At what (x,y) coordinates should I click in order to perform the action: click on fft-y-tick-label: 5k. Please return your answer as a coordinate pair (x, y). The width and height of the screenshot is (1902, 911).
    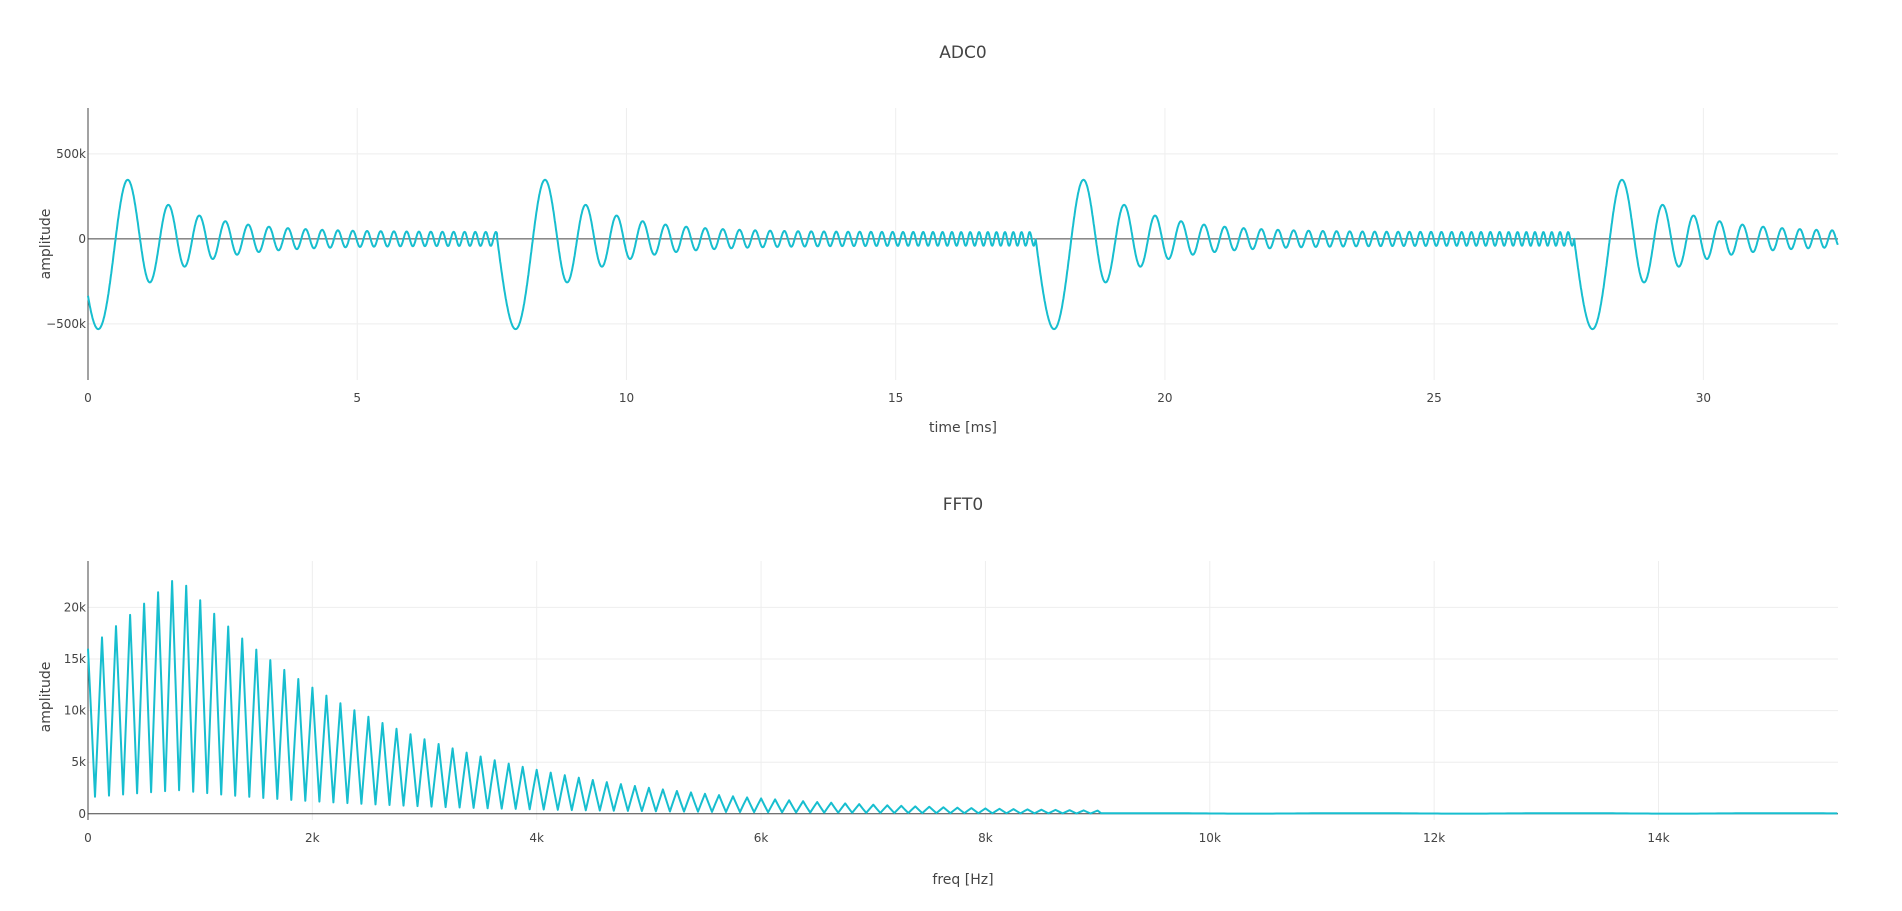
    Looking at the image, I should click on (78, 762).